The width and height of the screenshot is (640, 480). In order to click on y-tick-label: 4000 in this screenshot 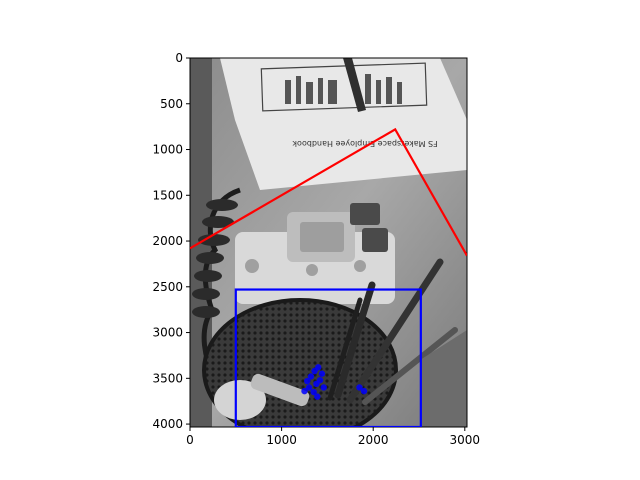, I will do `click(167, 424)`.